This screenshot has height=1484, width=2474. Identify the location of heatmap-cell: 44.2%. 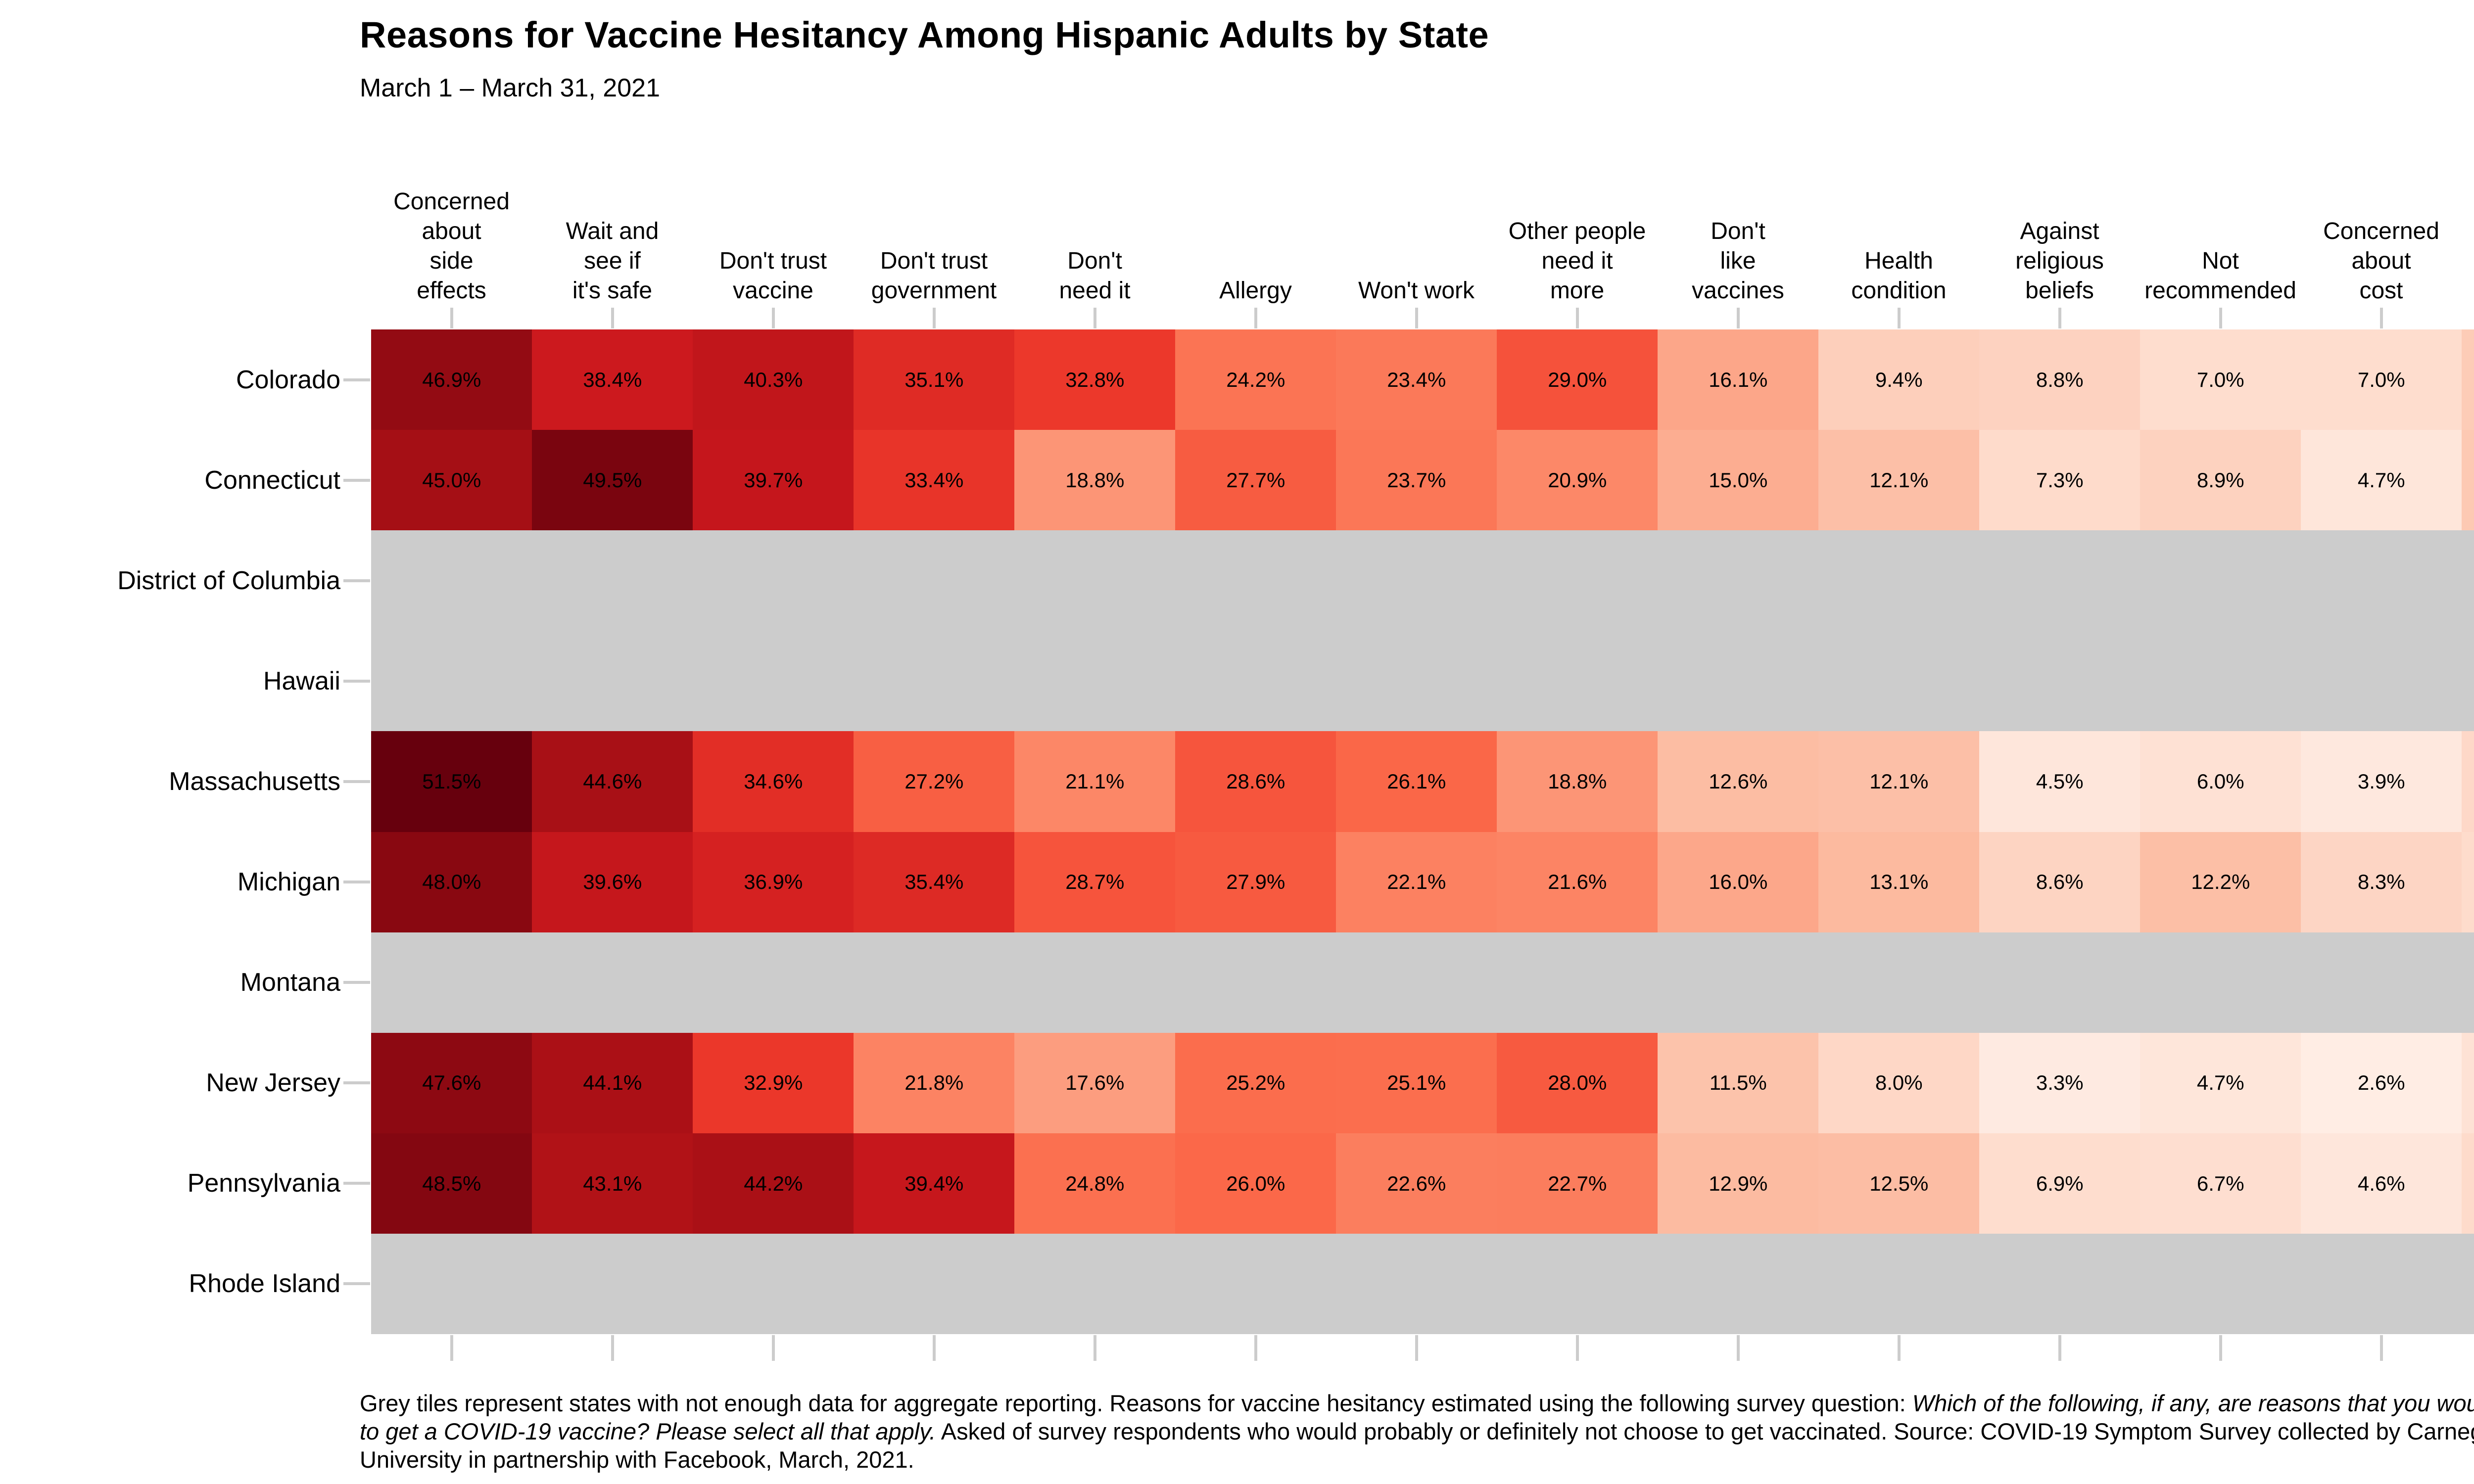
(774, 1183).